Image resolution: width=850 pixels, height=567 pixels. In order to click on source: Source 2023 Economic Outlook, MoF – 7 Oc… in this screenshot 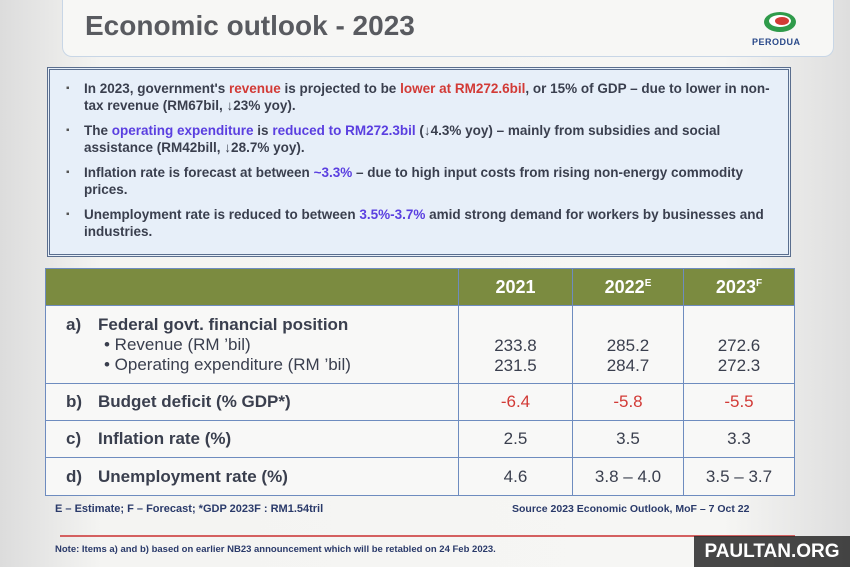, I will do `click(631, 509)`.